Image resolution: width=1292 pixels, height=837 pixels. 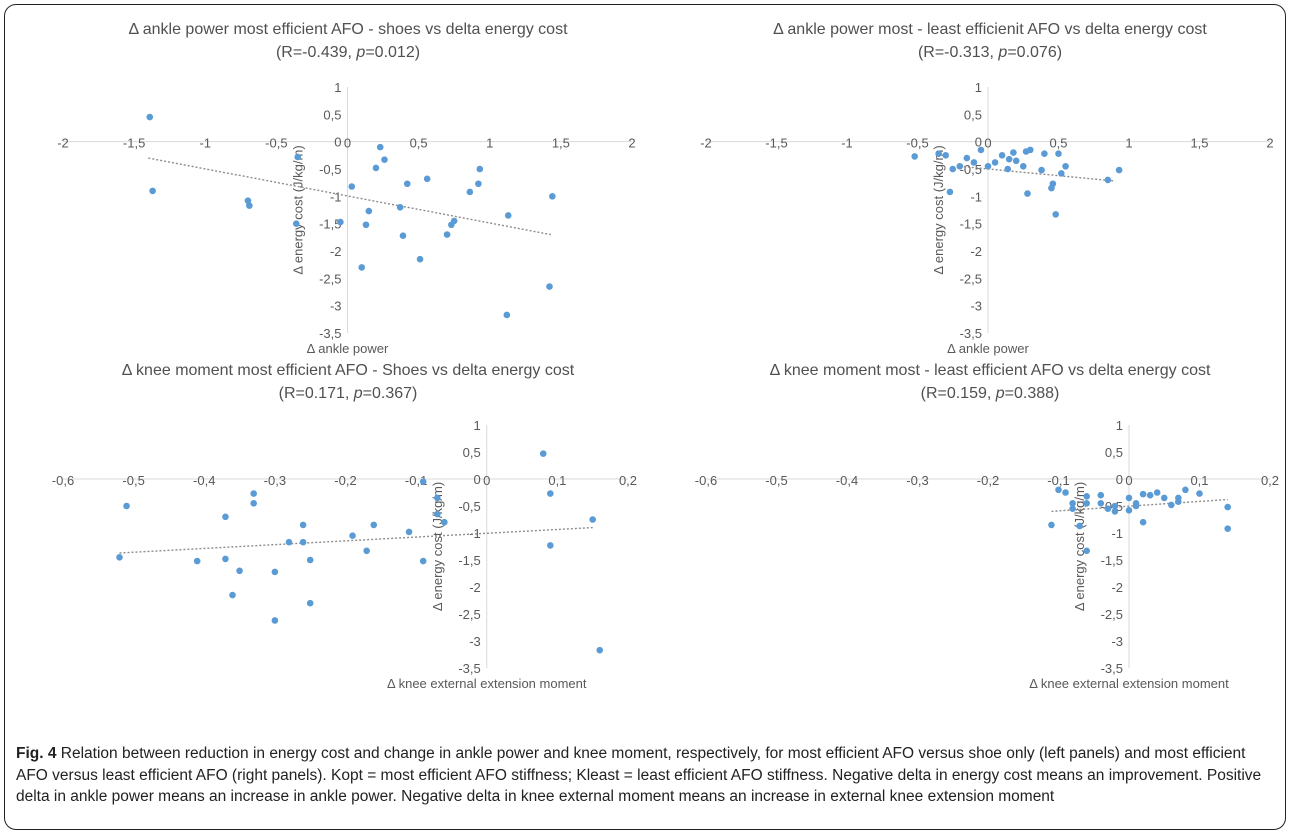 I want to click on y-tick-label: -1, so click(x=1117, y=533).